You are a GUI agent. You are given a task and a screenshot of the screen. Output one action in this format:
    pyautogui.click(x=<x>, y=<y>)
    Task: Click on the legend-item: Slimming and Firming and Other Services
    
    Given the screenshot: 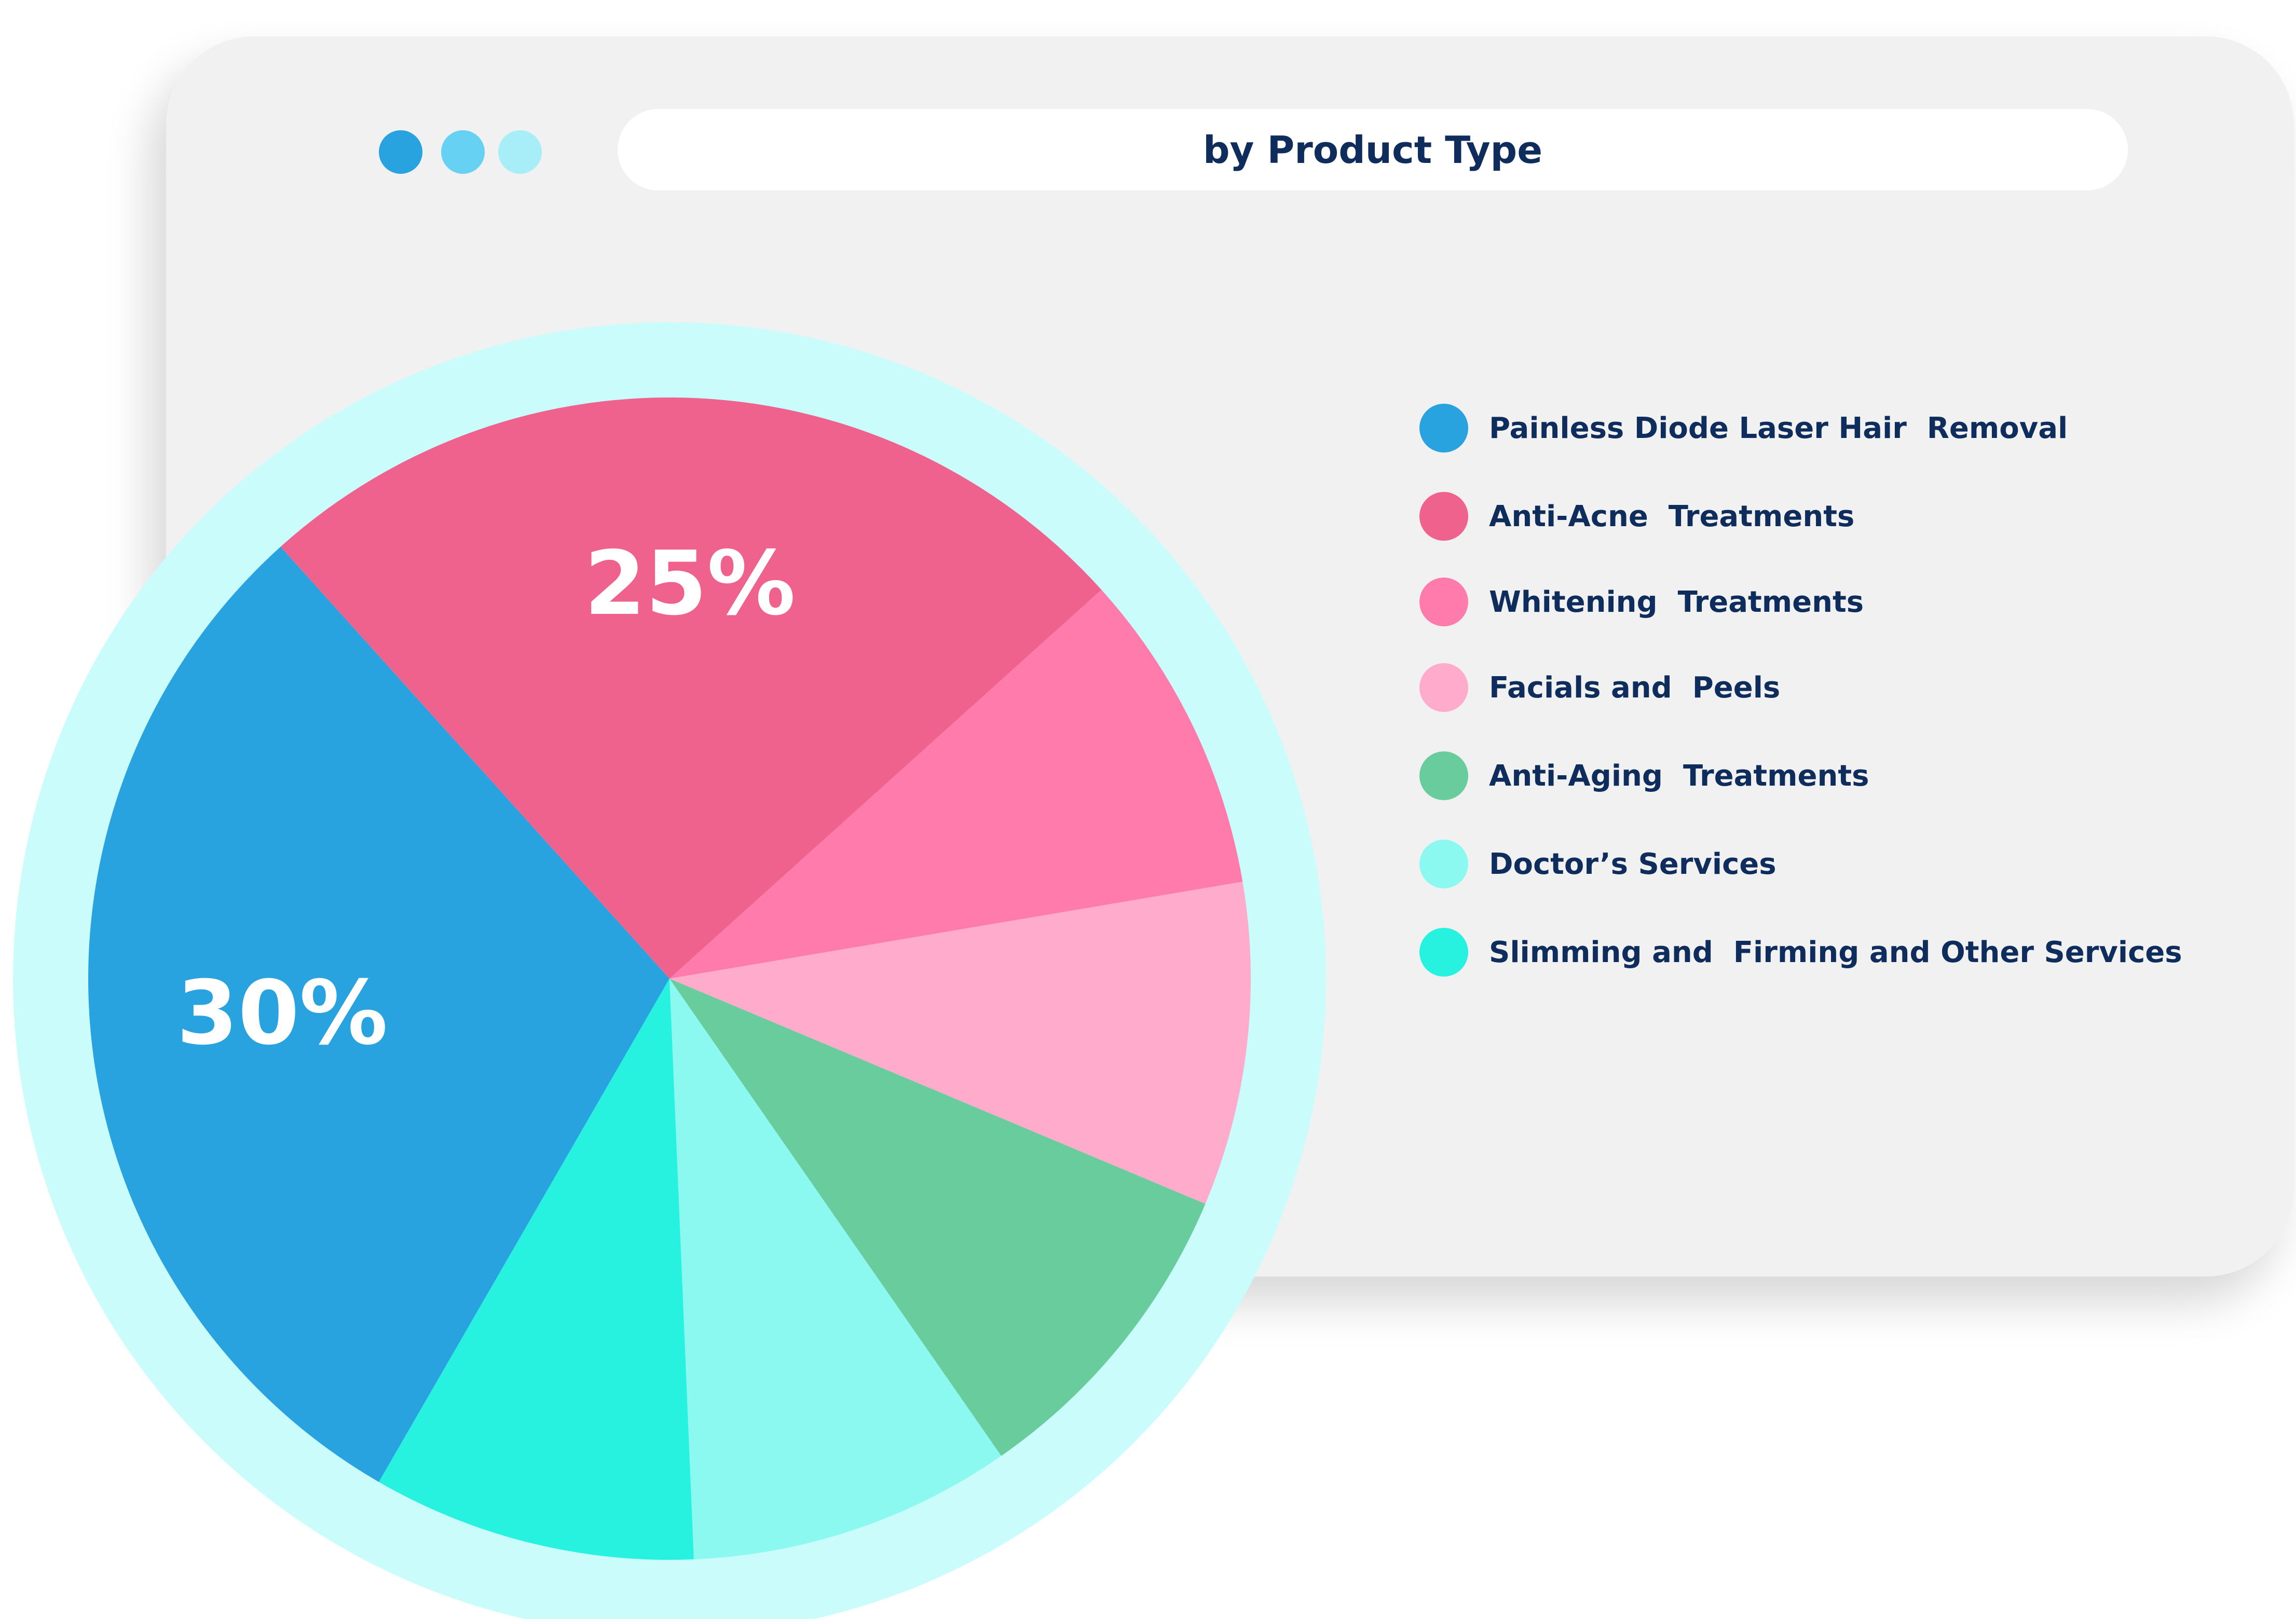 What is the action you would take?
    pyautogui.click(x=1800, y=952)
    